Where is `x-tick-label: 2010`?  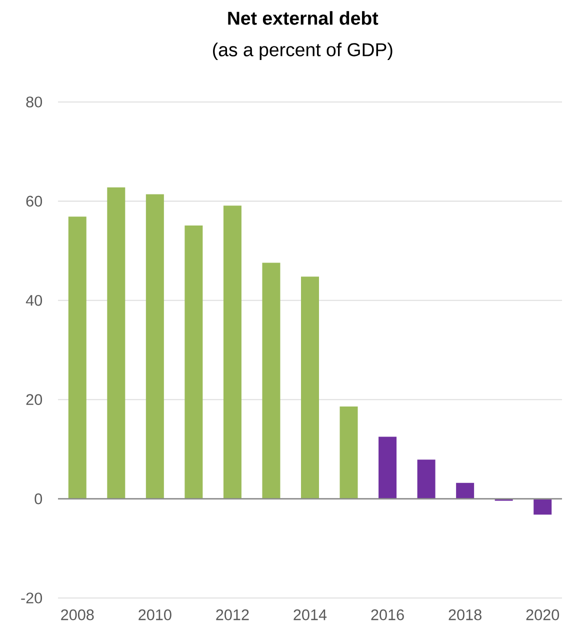
x-tick-label: 2010 is located at coordinates (155, 614).